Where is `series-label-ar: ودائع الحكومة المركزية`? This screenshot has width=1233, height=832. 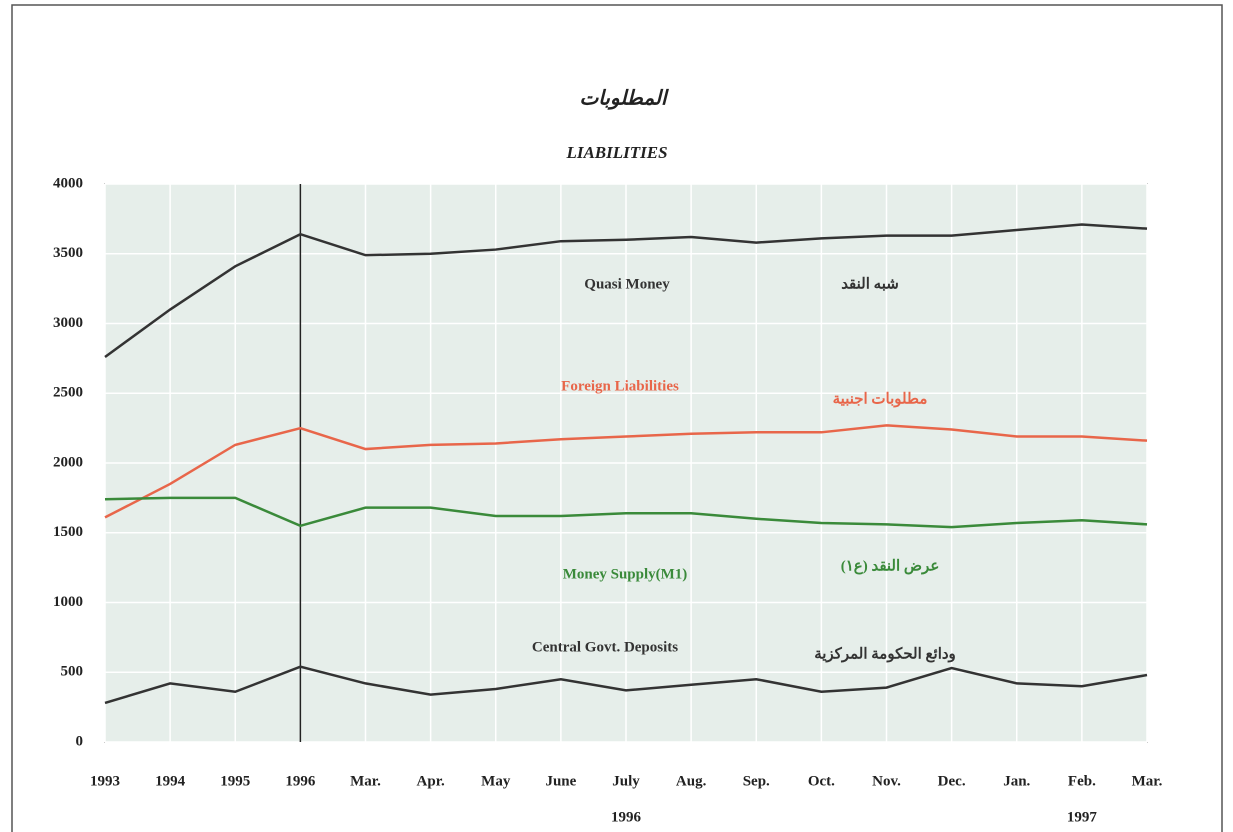
series-label-ar: ودائع الحكومة المركزية is located at coordinates (885, 654).